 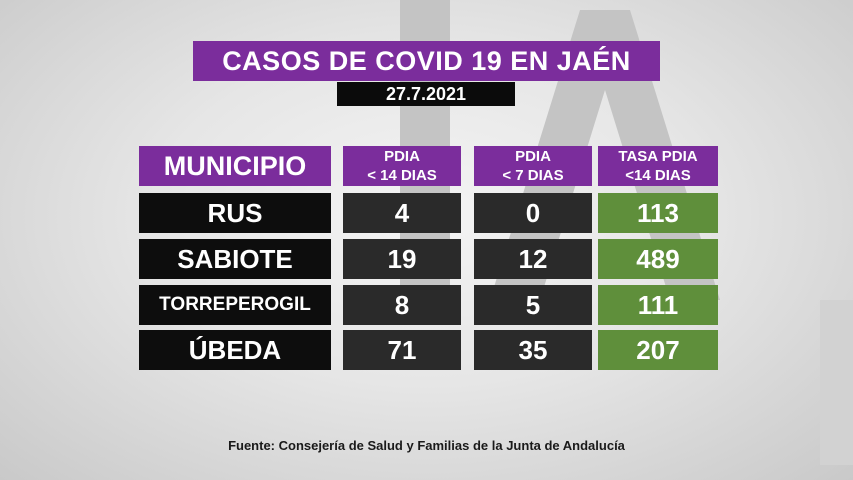 I want to click on table-row-municipio: ÚBEDA, so click(x=235, y=350).